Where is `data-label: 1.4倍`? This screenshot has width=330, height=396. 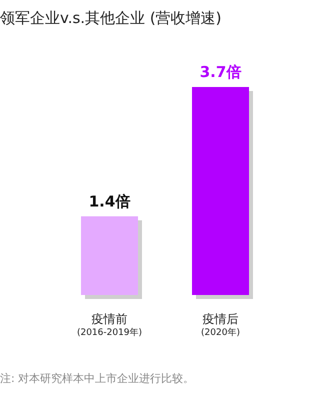
data-label: 1.4倍 is located at coordinates (109, 201).